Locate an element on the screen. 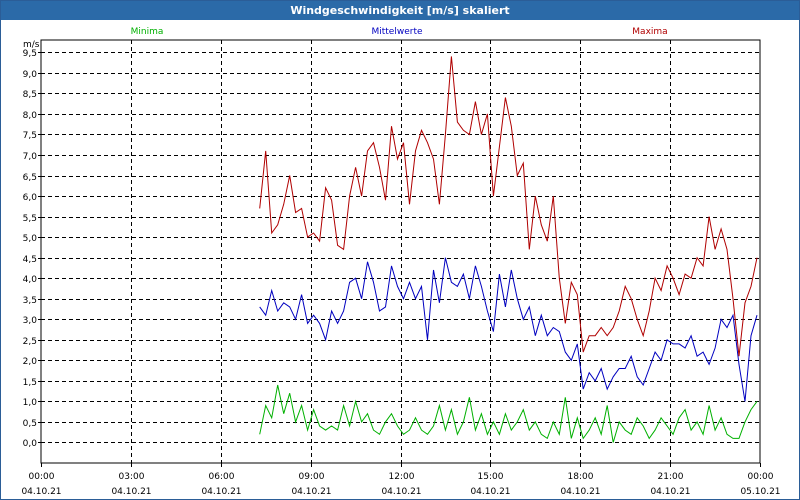 Image resolution: width=800 pixels, height=500 pixels. y-tick-label: 1,0 is located at coordinates (30, 403).